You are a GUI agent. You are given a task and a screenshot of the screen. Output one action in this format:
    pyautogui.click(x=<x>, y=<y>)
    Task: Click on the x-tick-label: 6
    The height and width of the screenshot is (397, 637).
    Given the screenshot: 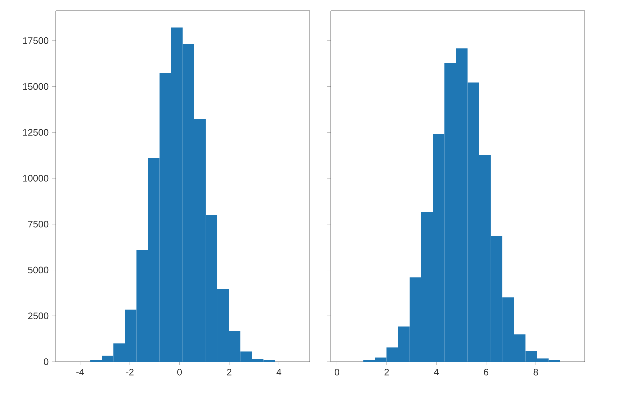 What is the action you would take?
    pyautogui.click(x=486, y=372)
    